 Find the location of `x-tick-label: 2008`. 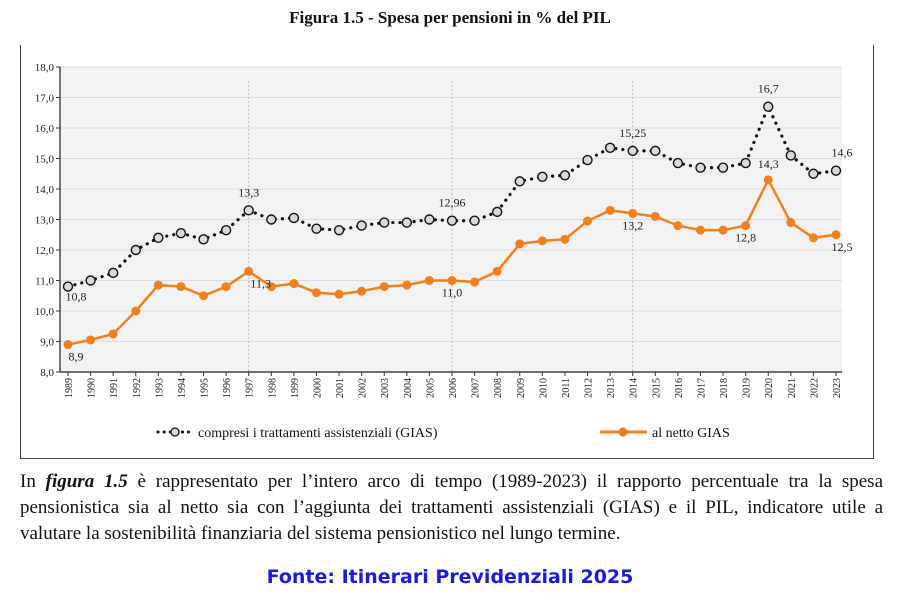

x-tick-label: 2008 is located at coordinates (498, 388).